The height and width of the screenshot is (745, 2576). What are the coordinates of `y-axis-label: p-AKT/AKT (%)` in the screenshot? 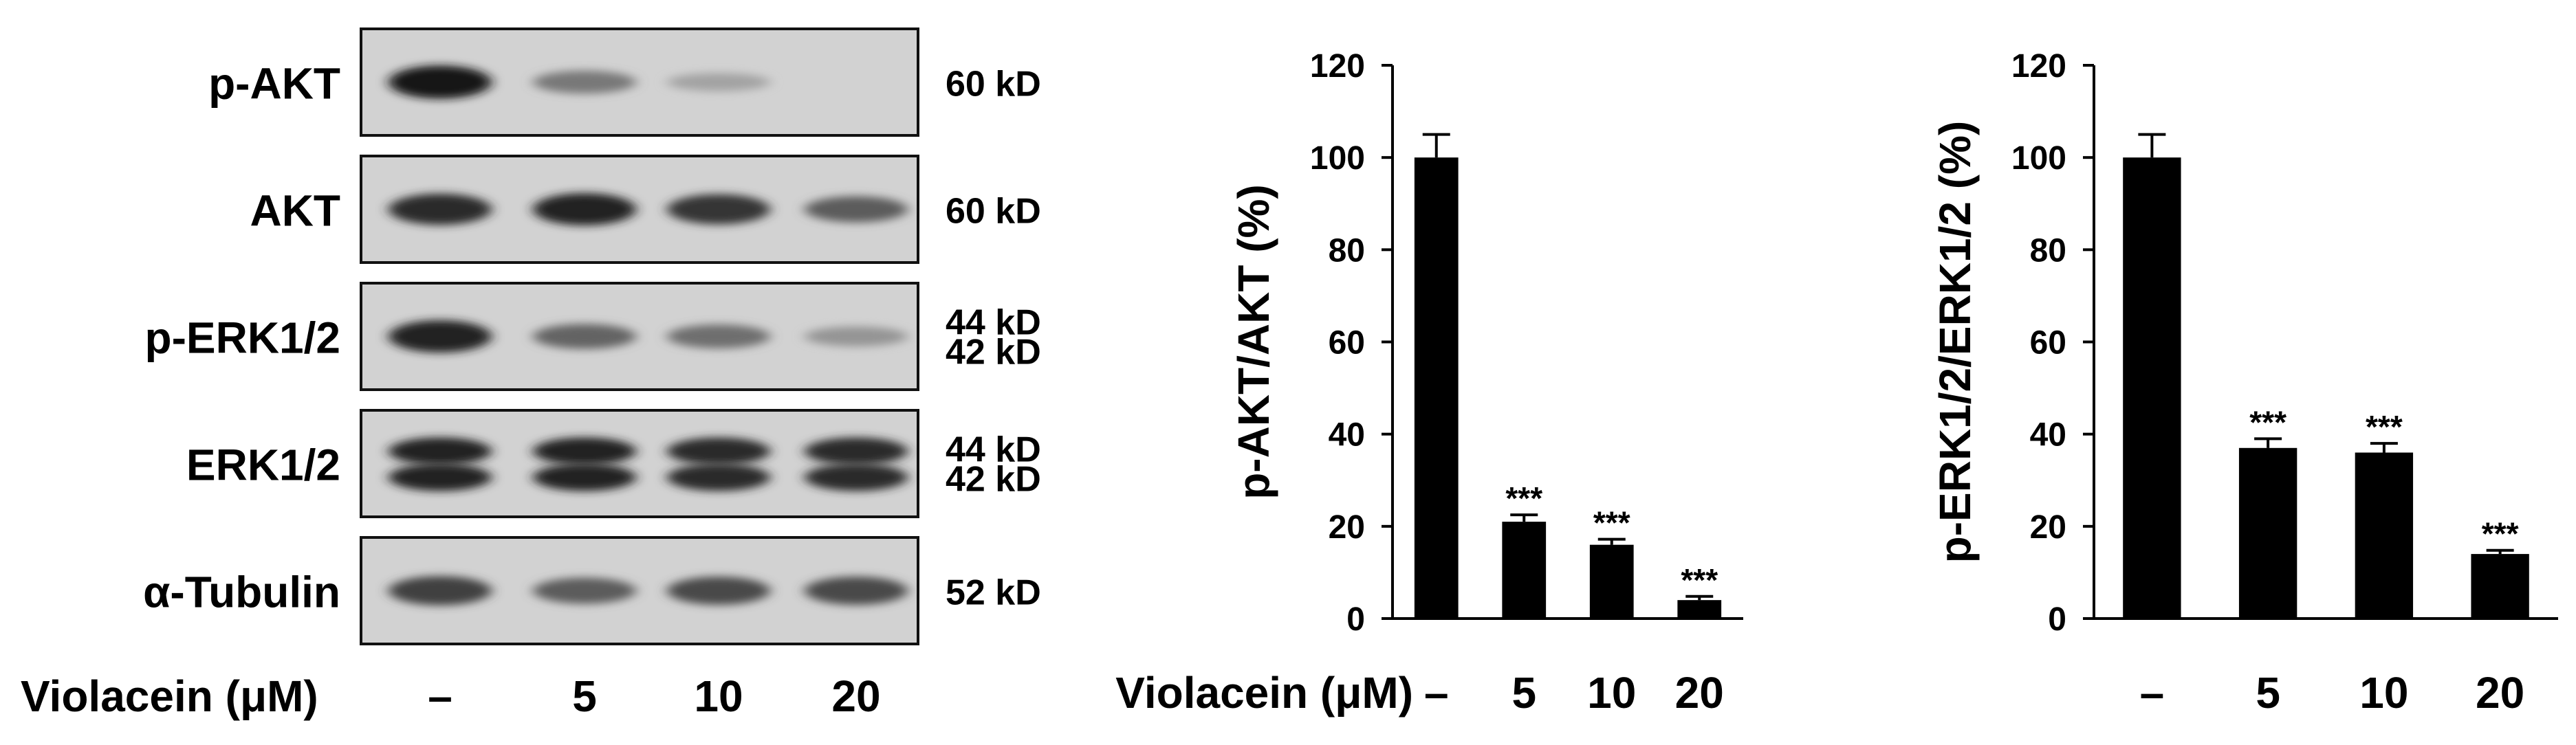 It's located at (1253, 342).